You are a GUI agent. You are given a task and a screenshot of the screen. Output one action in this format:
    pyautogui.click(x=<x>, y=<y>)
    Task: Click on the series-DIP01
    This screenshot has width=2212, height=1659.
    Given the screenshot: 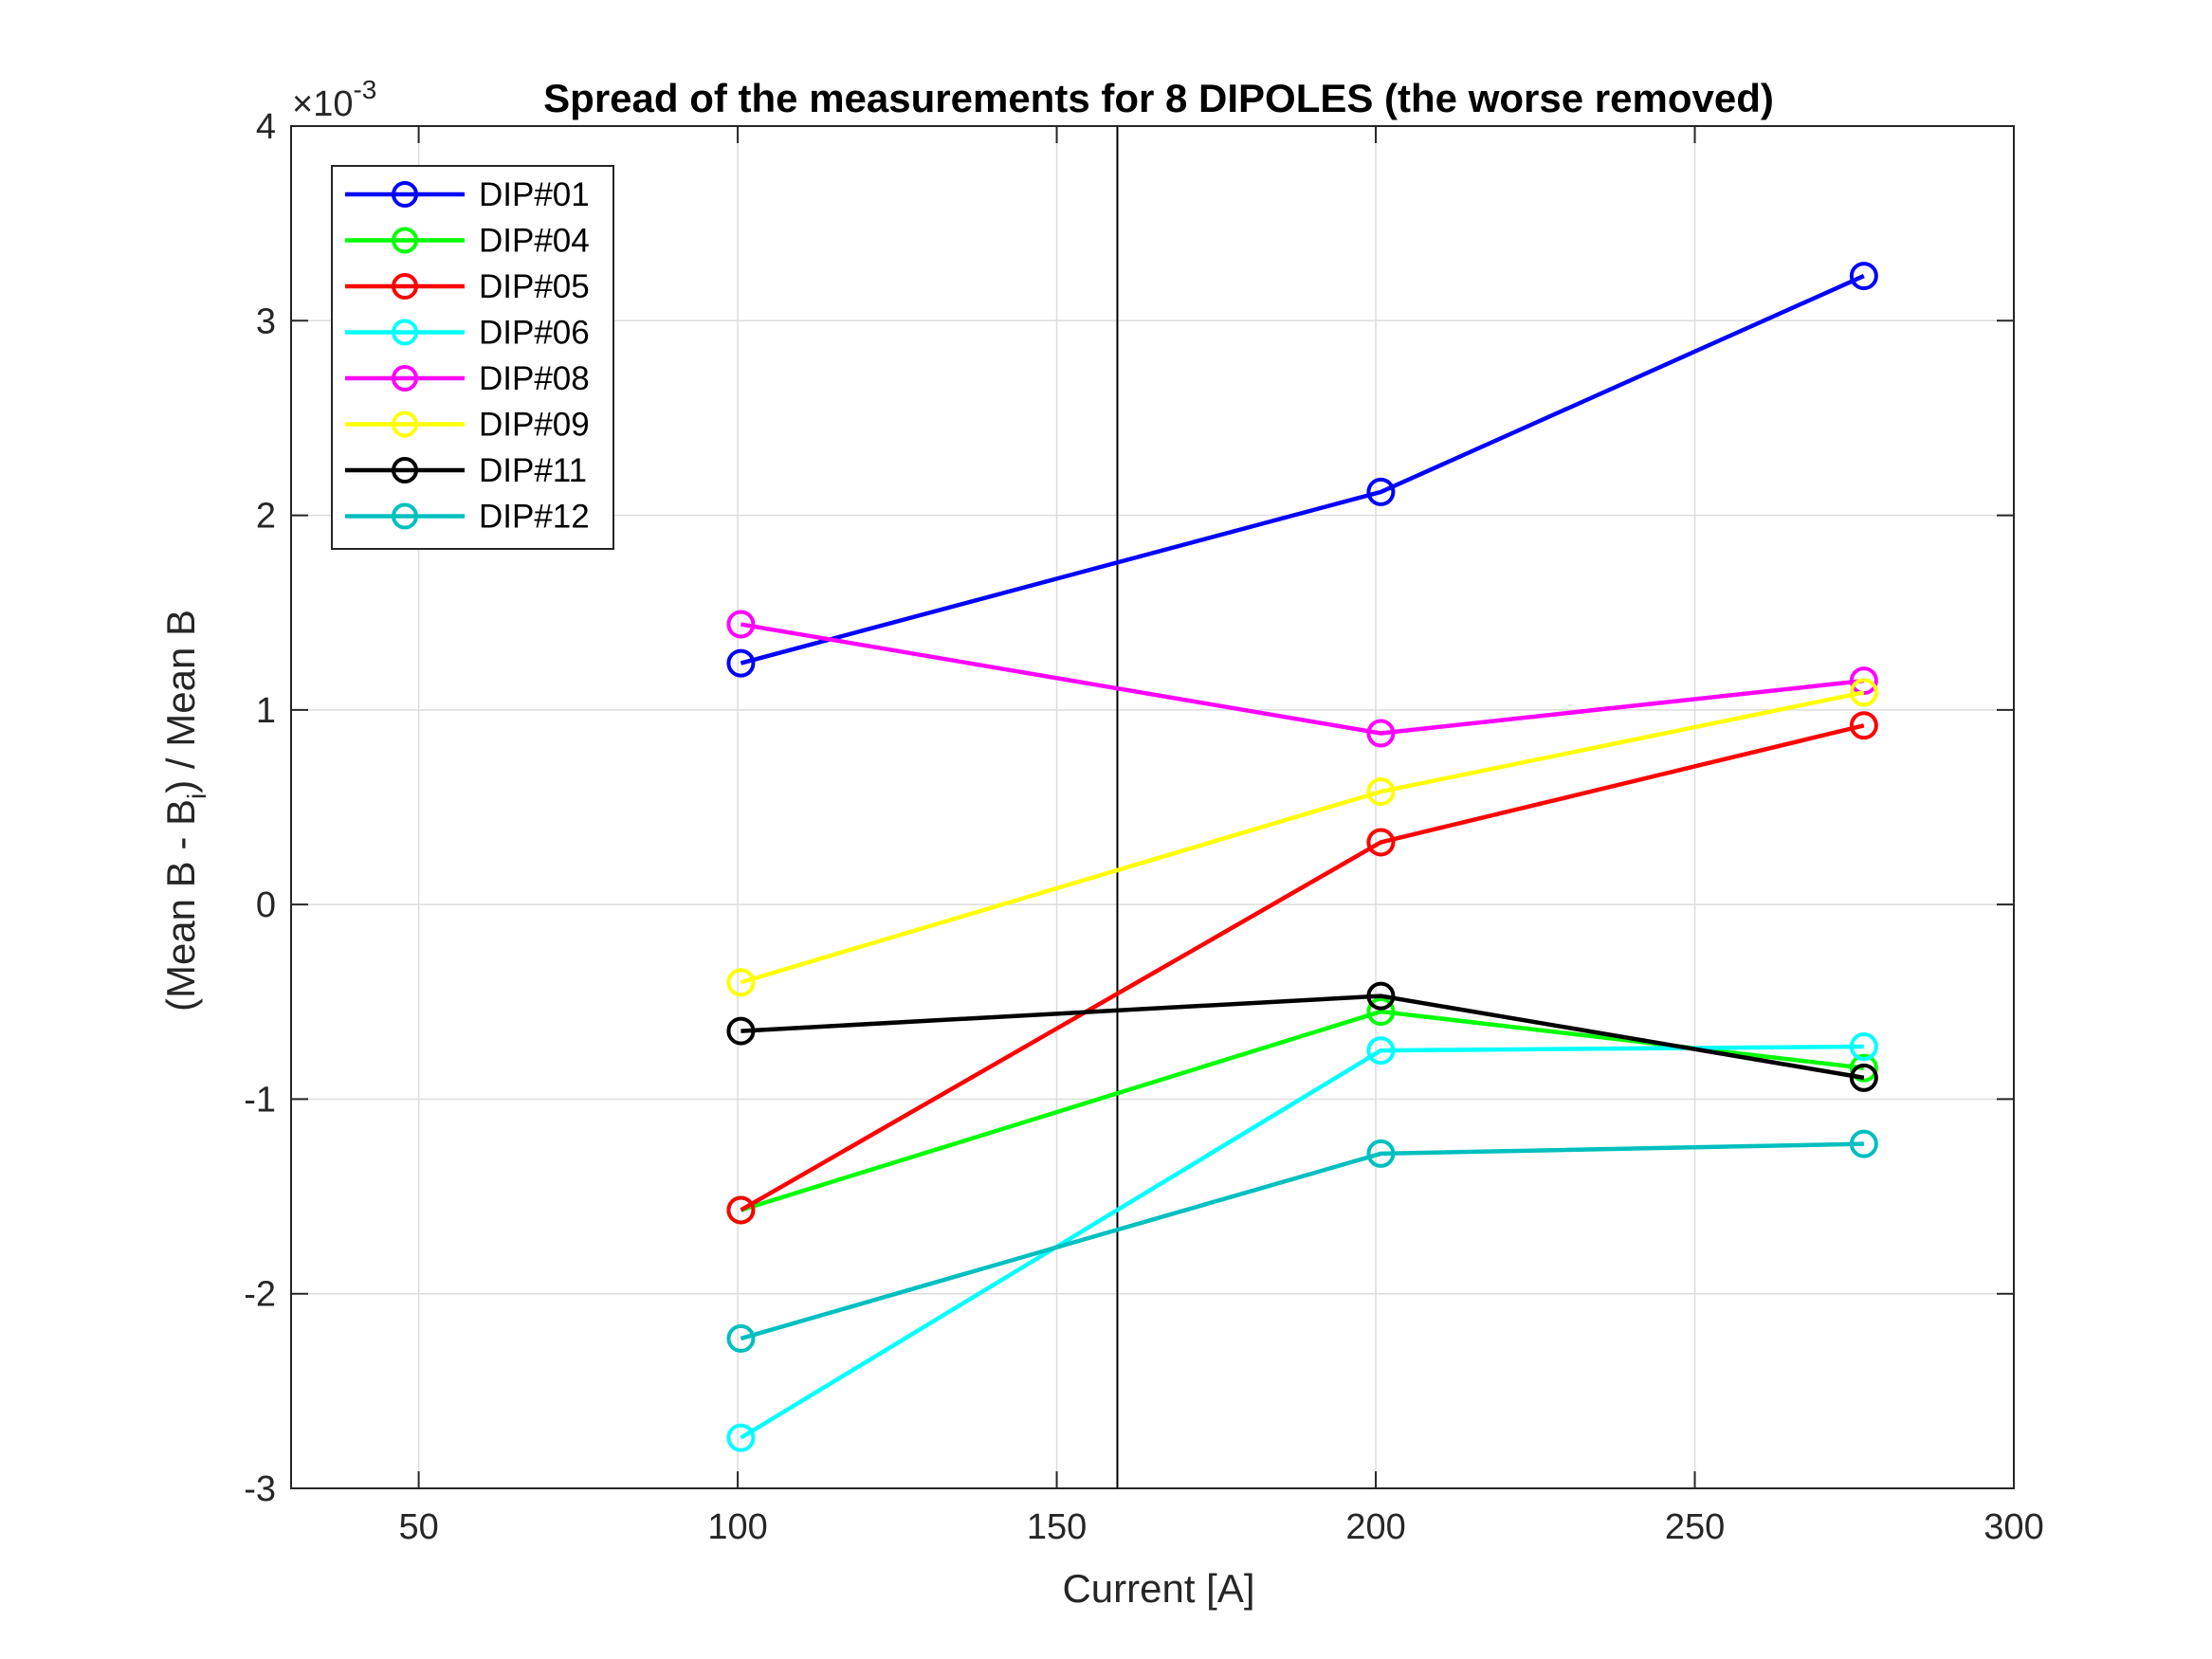 What is the action you would take?
    pyautogui.click(x=1302, y=470)
    